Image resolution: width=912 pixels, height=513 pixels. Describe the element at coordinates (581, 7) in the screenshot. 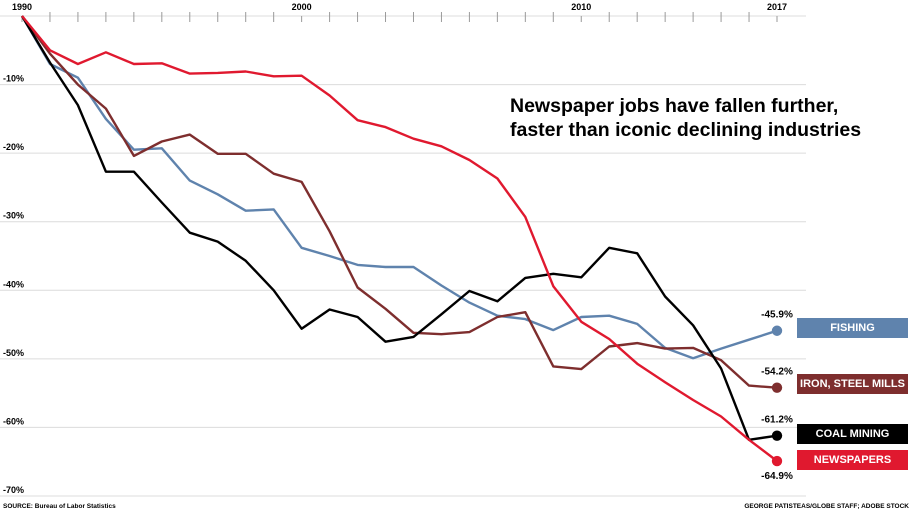

I see `x-tick-label: 2010` at that location.